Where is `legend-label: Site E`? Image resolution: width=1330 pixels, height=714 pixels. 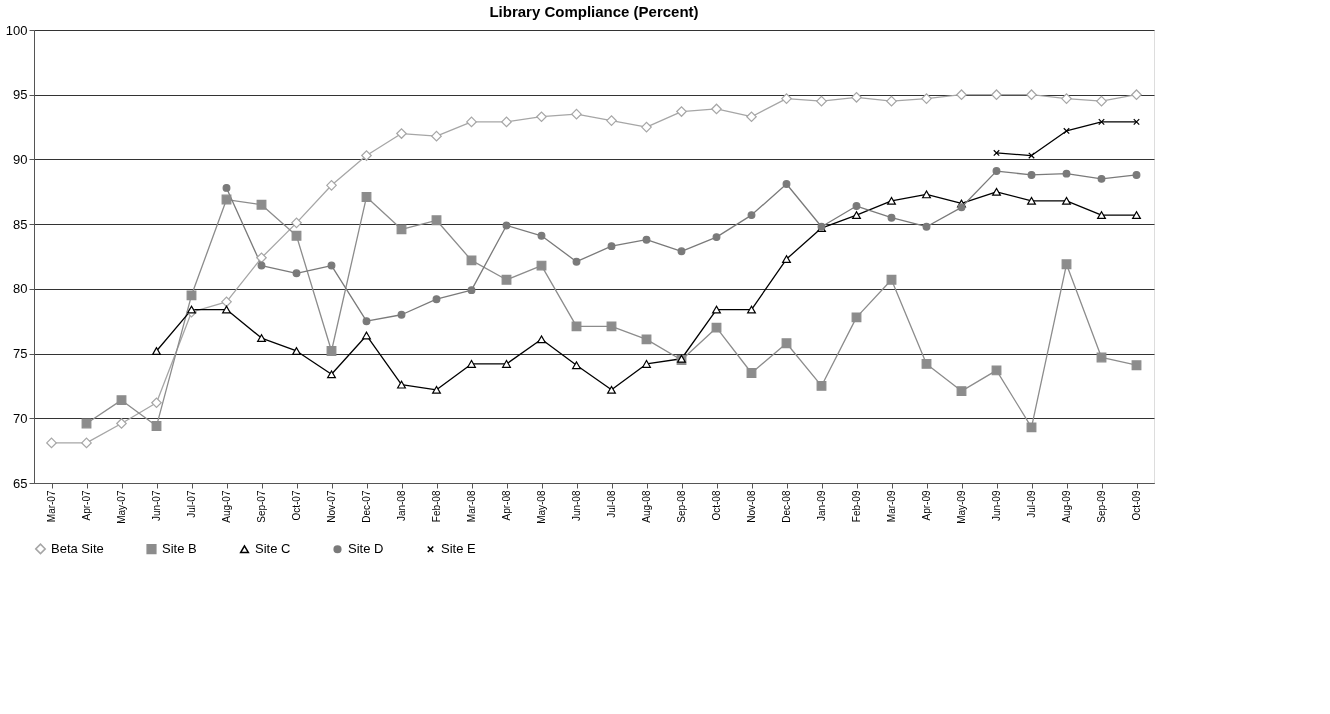
legend-label: Site E is located at coordinates (459, 549).